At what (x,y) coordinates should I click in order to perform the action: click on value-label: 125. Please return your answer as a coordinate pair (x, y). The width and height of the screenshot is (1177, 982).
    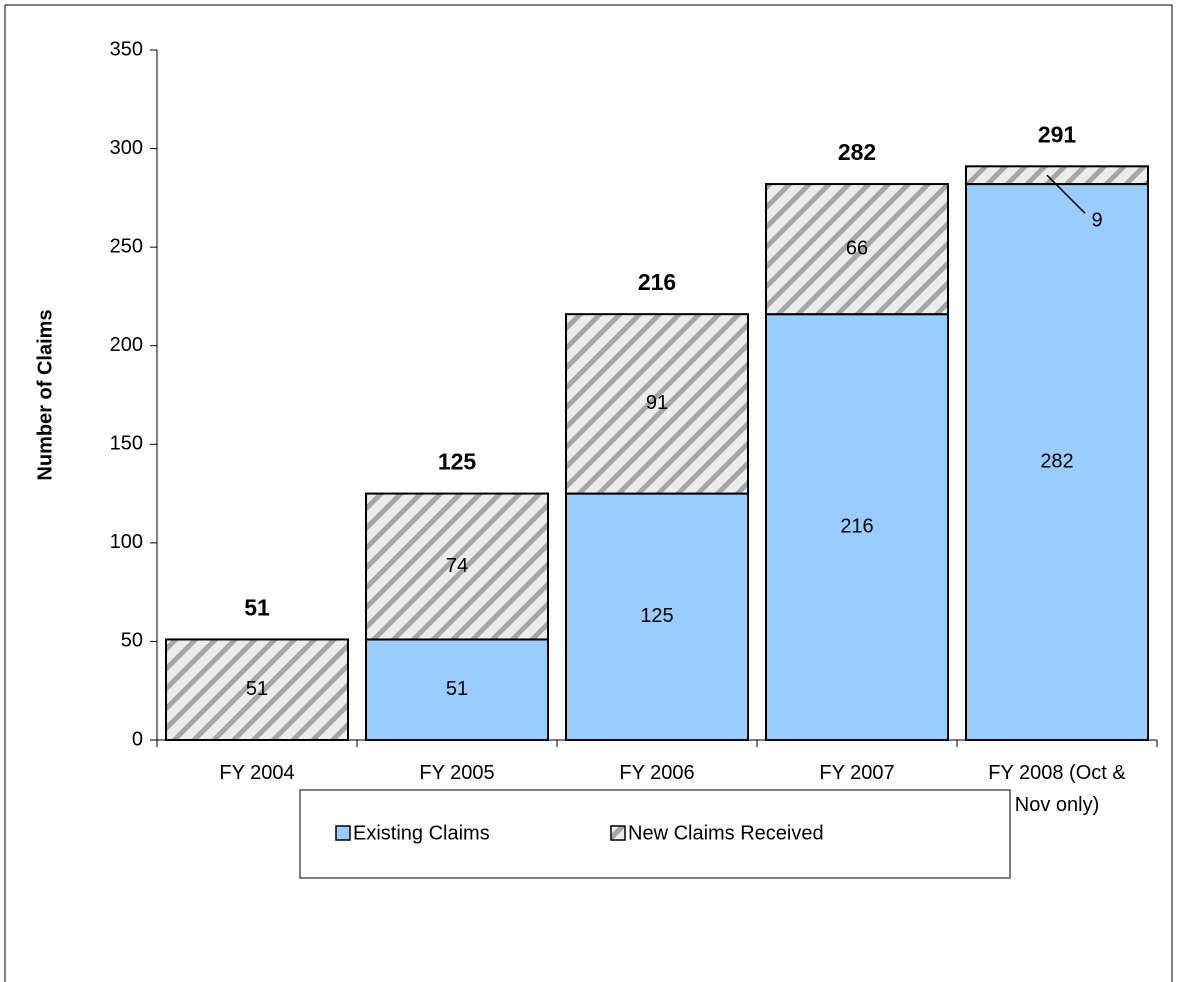
    Looking at the image, I should click on (656, 616).